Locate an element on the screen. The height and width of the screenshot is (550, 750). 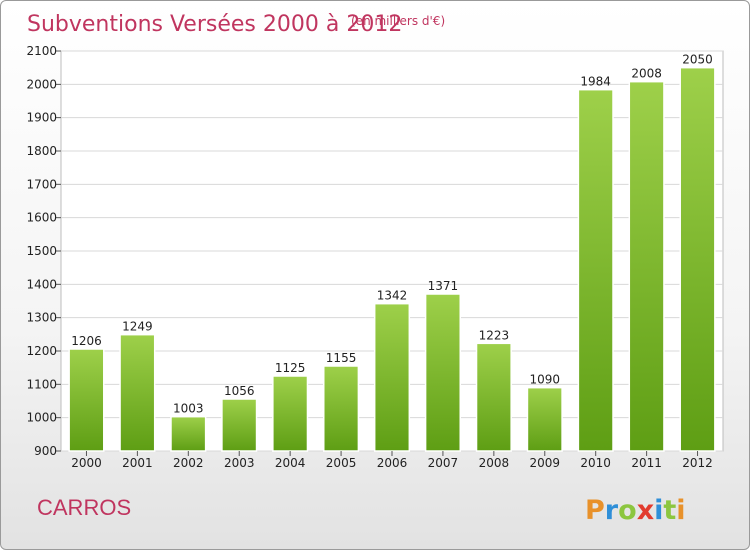
data-label-2010: 1984 is located at coordinates (595, 82).